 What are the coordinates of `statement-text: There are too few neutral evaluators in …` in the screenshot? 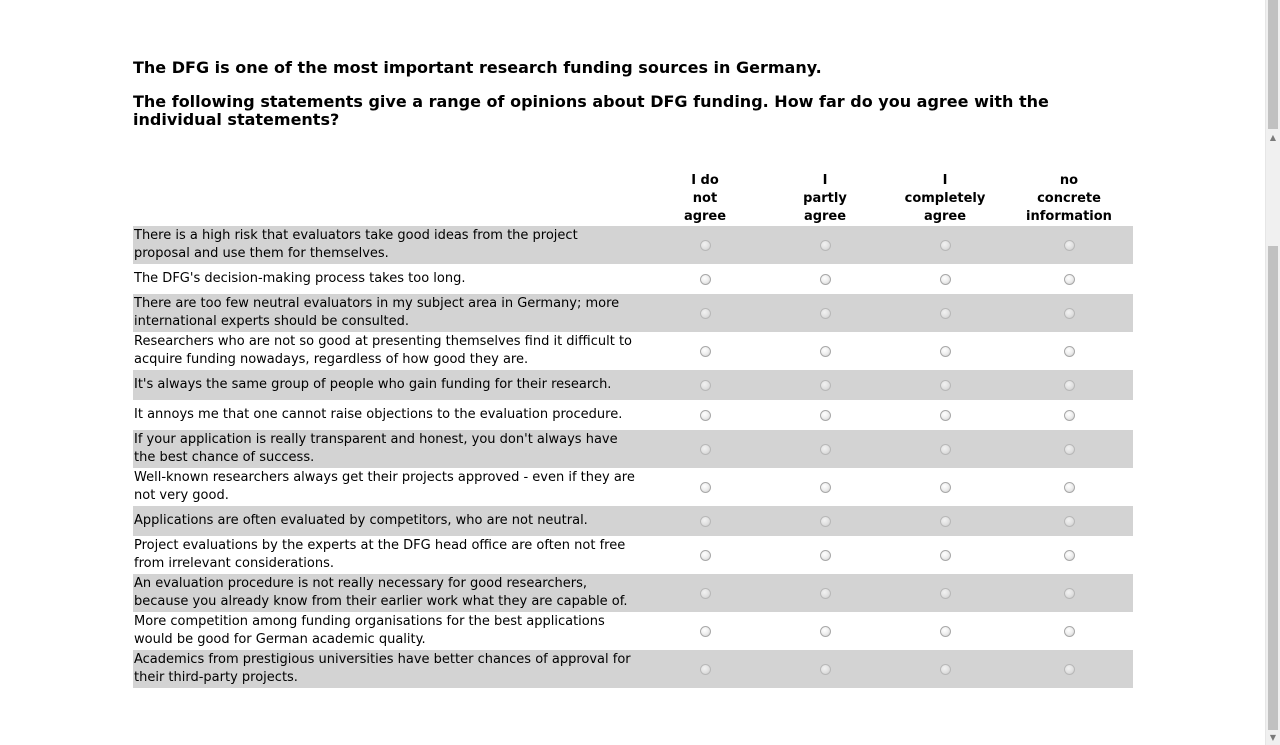 It's located at (389, 313).